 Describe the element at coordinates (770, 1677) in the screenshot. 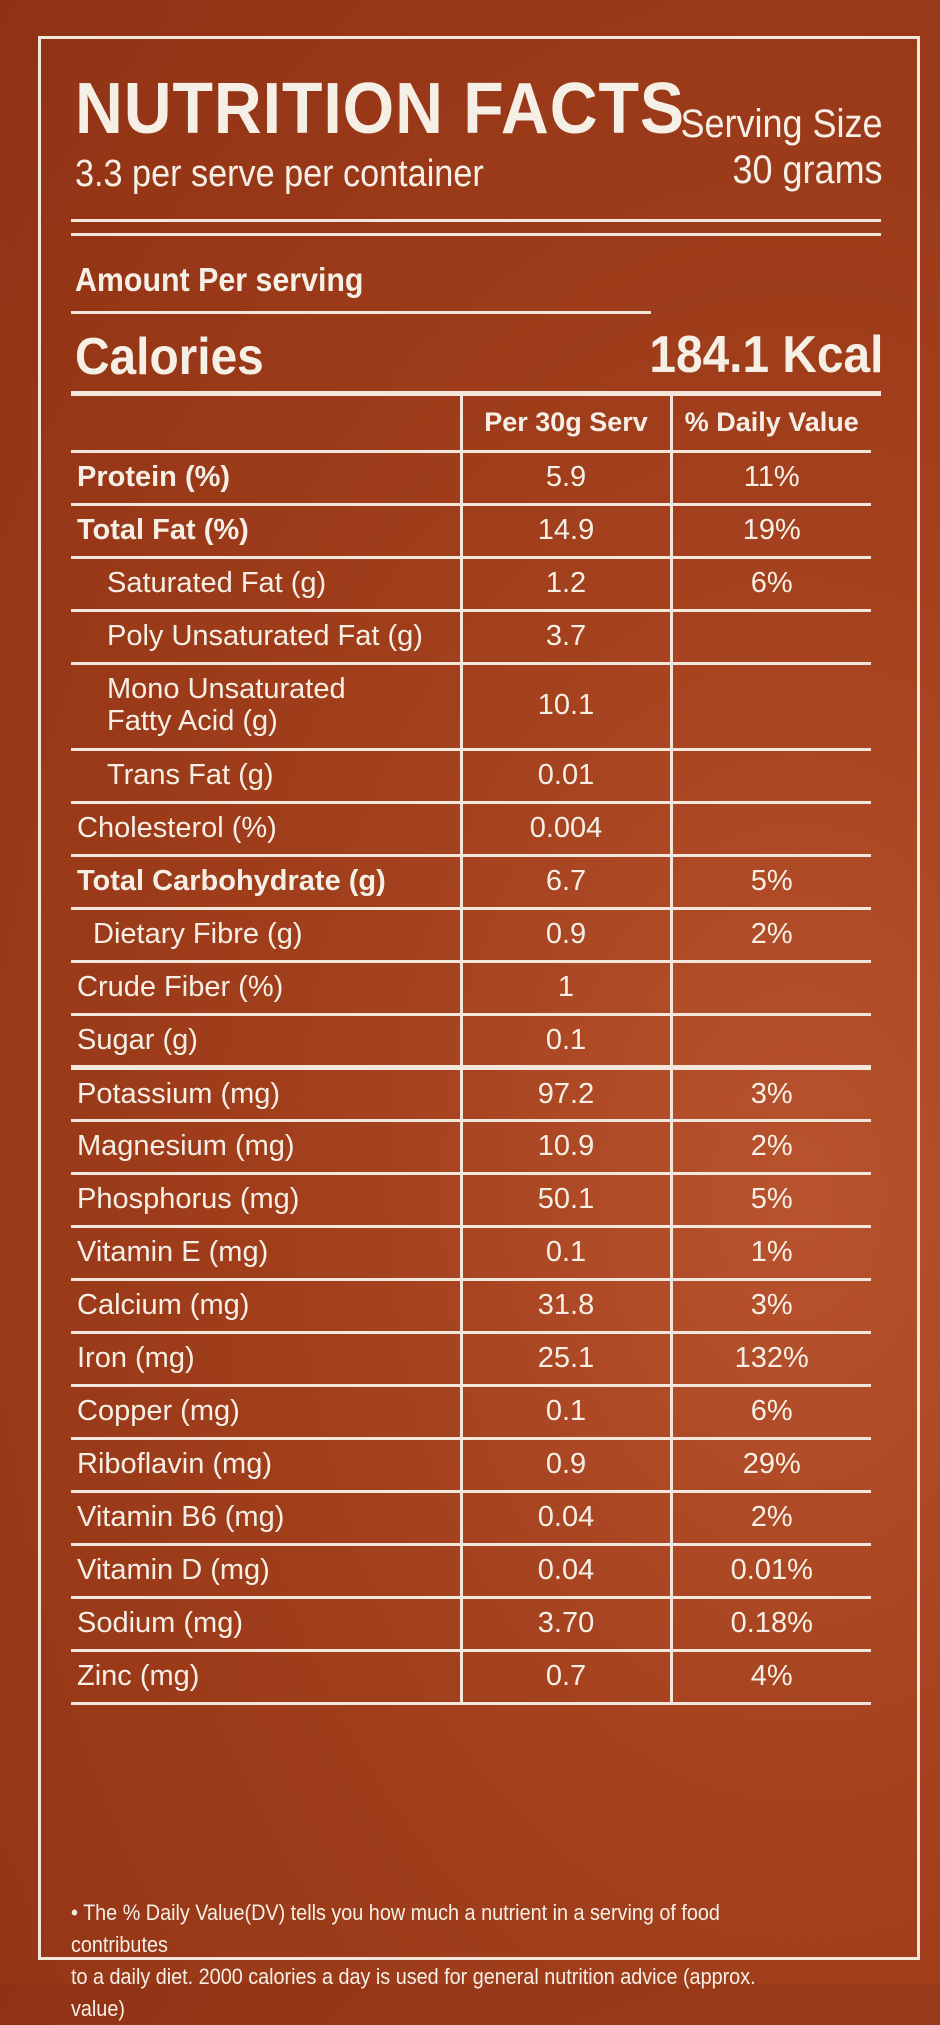

I see `nutrient-daily-value: 4%` at that location.